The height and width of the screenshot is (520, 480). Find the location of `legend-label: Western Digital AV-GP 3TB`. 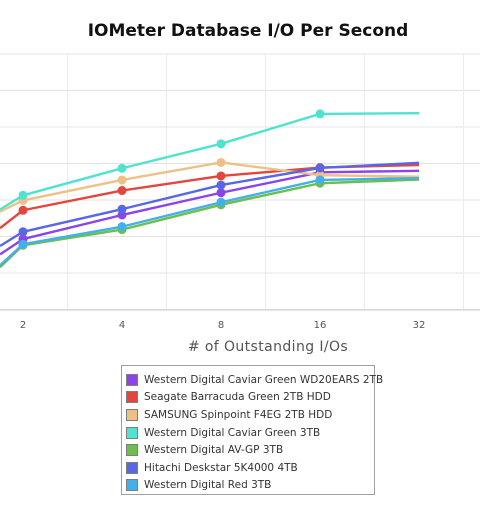

legend-label: Western Digital AV-GP 3TB is located at coordinates (214, 450).